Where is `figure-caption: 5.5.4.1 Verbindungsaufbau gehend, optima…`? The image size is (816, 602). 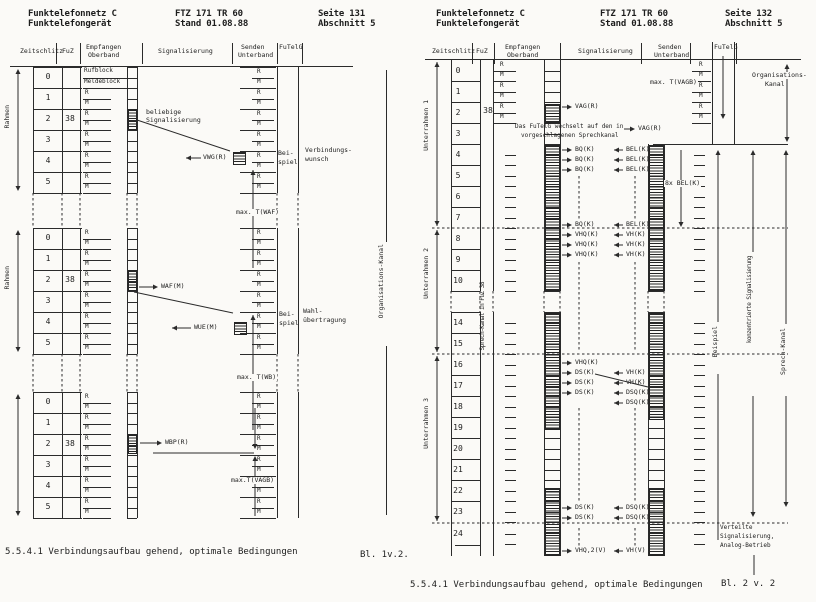
figure-caption: 5.5.4.1 Verbindungsaufbau gehend, optima… is located at coordinates (556, 585).